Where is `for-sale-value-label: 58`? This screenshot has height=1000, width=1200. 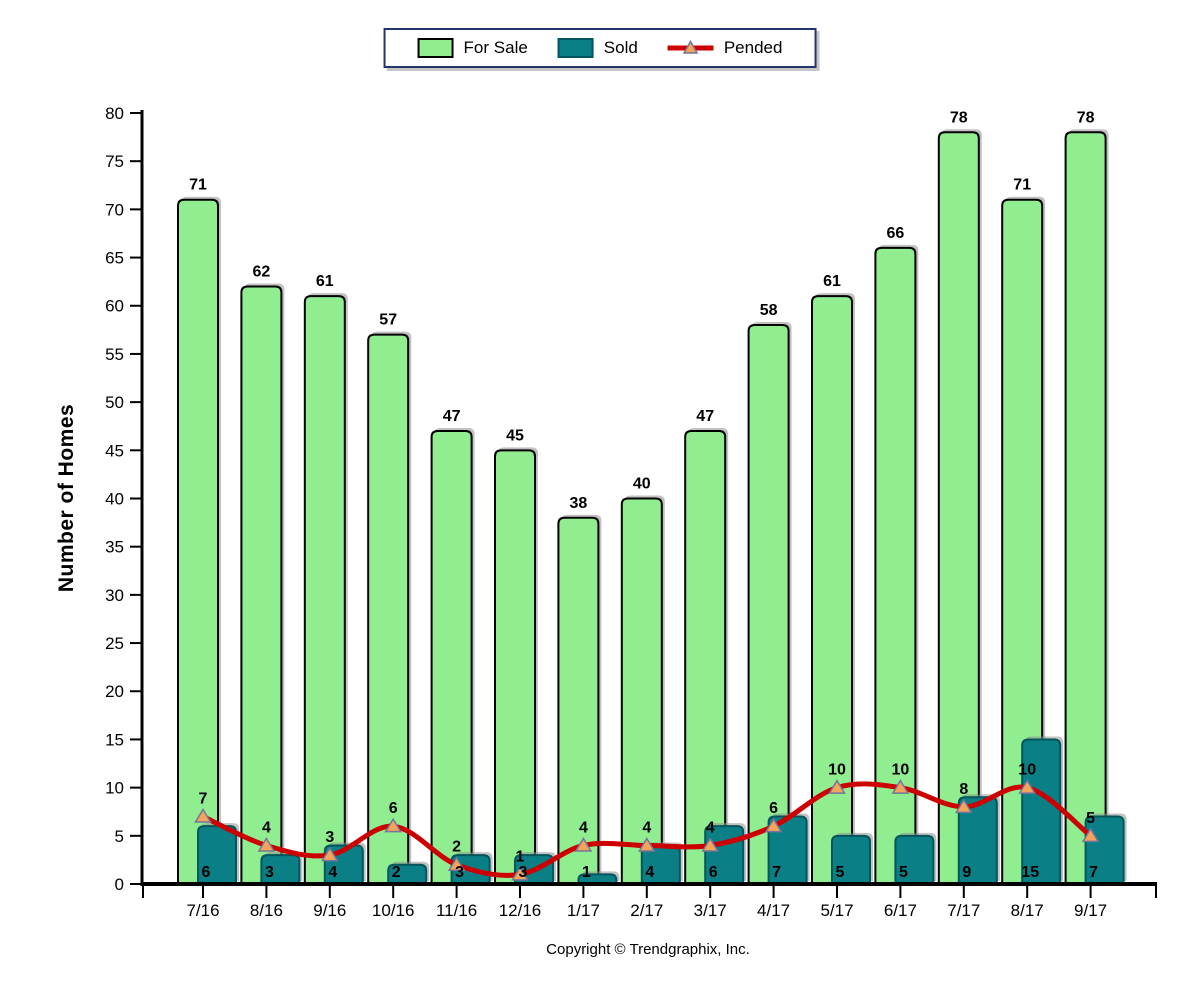 for-sale-value-label: 58 is located at coordinates (769, 310).